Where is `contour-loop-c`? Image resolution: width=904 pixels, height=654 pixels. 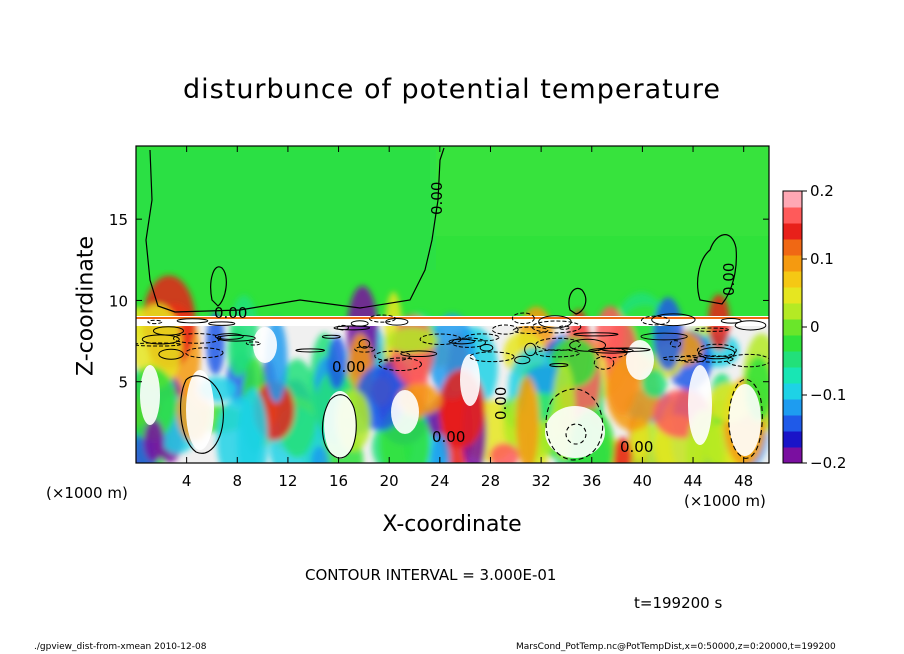
contour-loop-c is located at coordinates (717, 269).